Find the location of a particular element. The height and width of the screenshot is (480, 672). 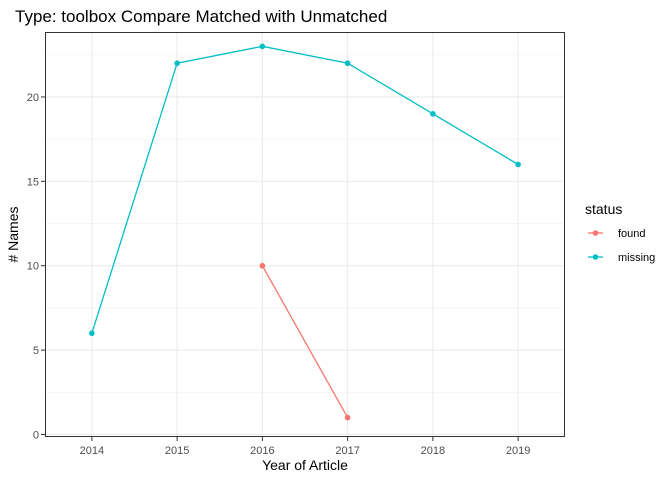

x-axis: 2014 2015 2016 2017 2018 2019 is located at coordinates (305, 447).